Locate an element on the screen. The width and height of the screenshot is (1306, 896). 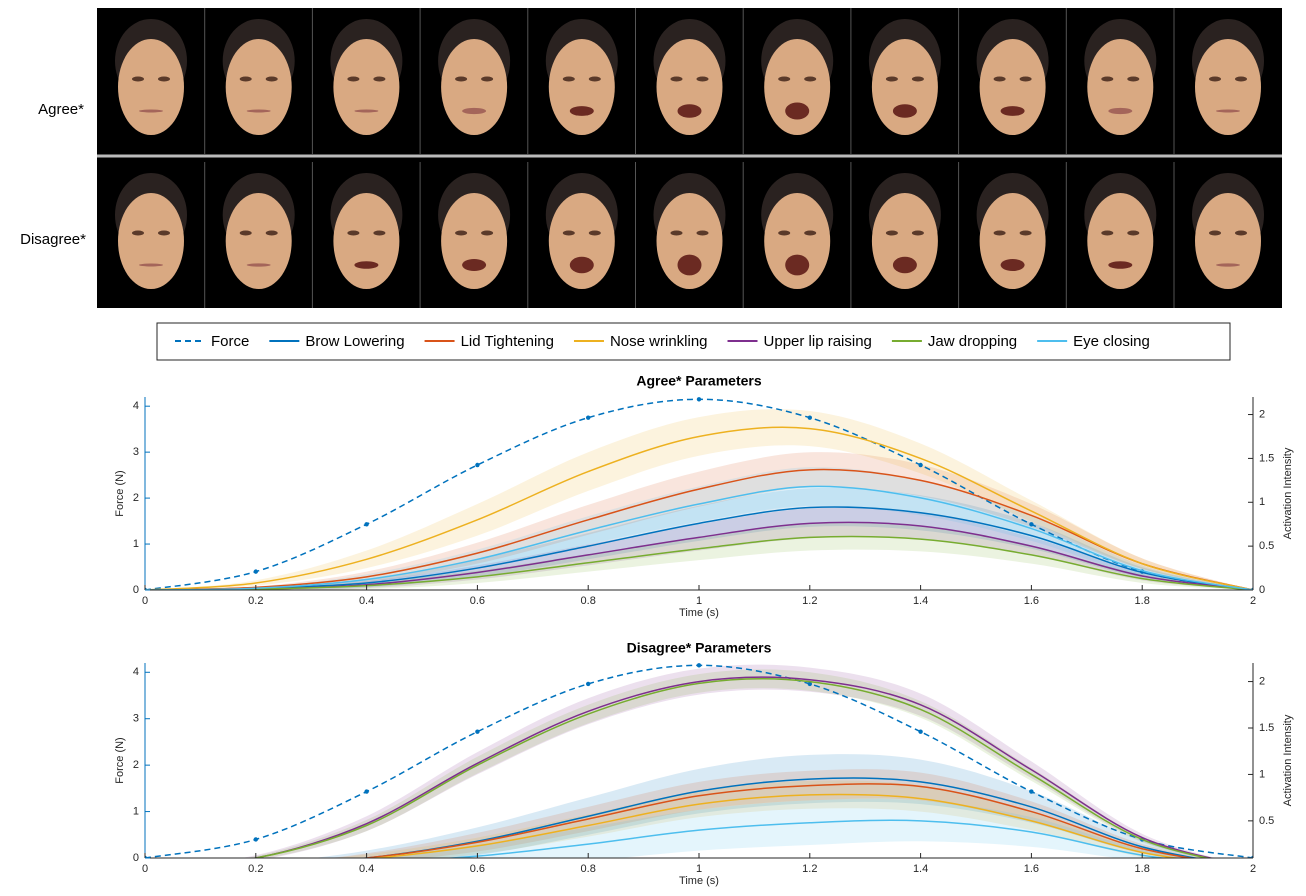
legend-label: Force is located at coordinates (230, 341).